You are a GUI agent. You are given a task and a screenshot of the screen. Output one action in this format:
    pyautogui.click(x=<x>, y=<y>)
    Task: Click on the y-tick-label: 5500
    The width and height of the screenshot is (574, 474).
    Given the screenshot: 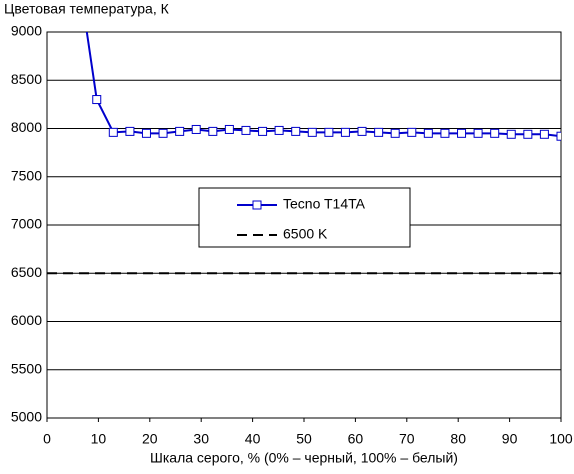 What is the action you would take?
    pyautogui.click(x=26, y=368)
    